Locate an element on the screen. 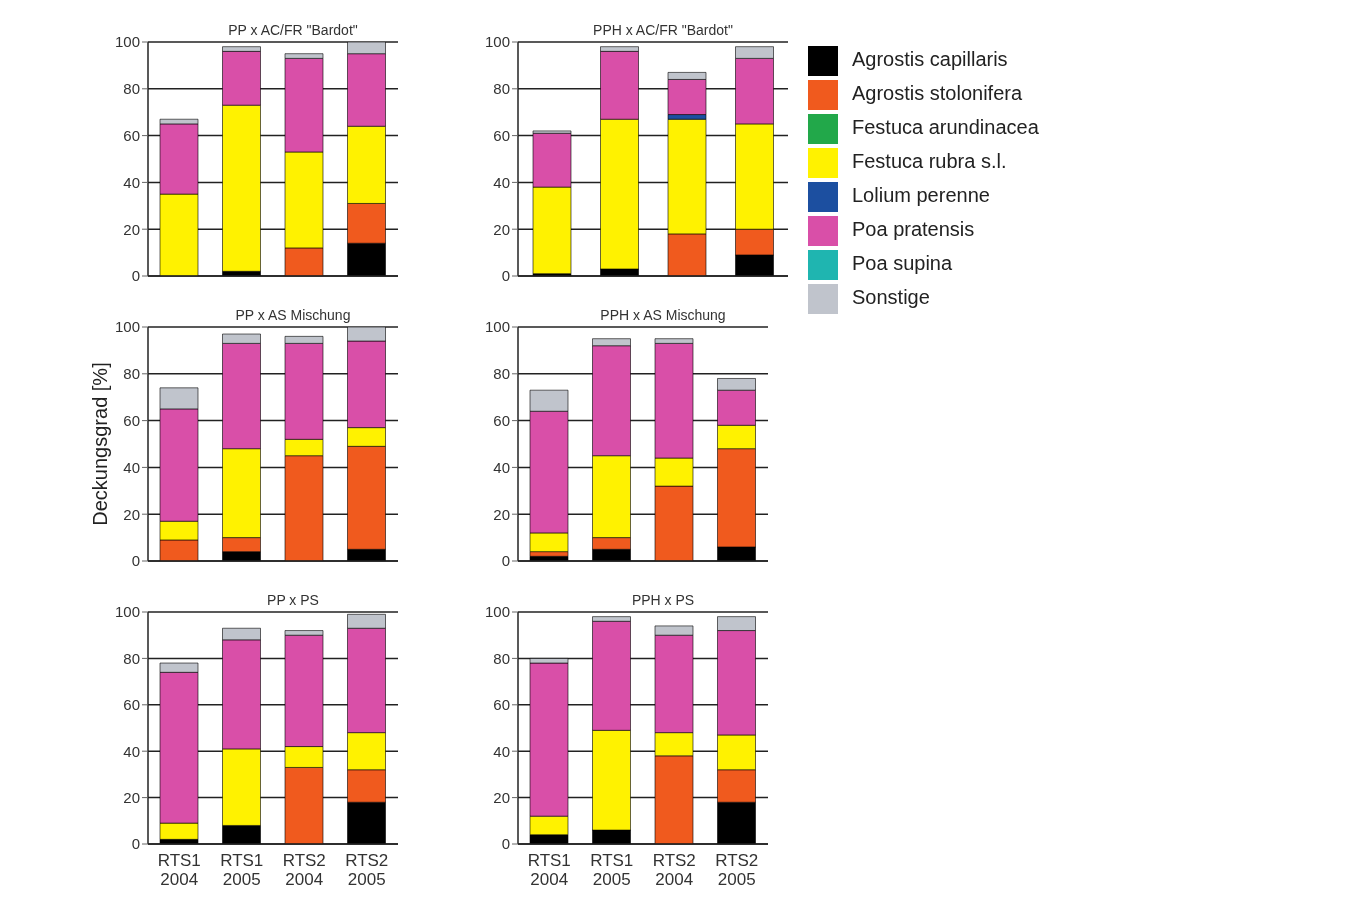 This screenshot has width=1363, height=911. chart-title: PPH x PS is located at coordinates (663, 600).